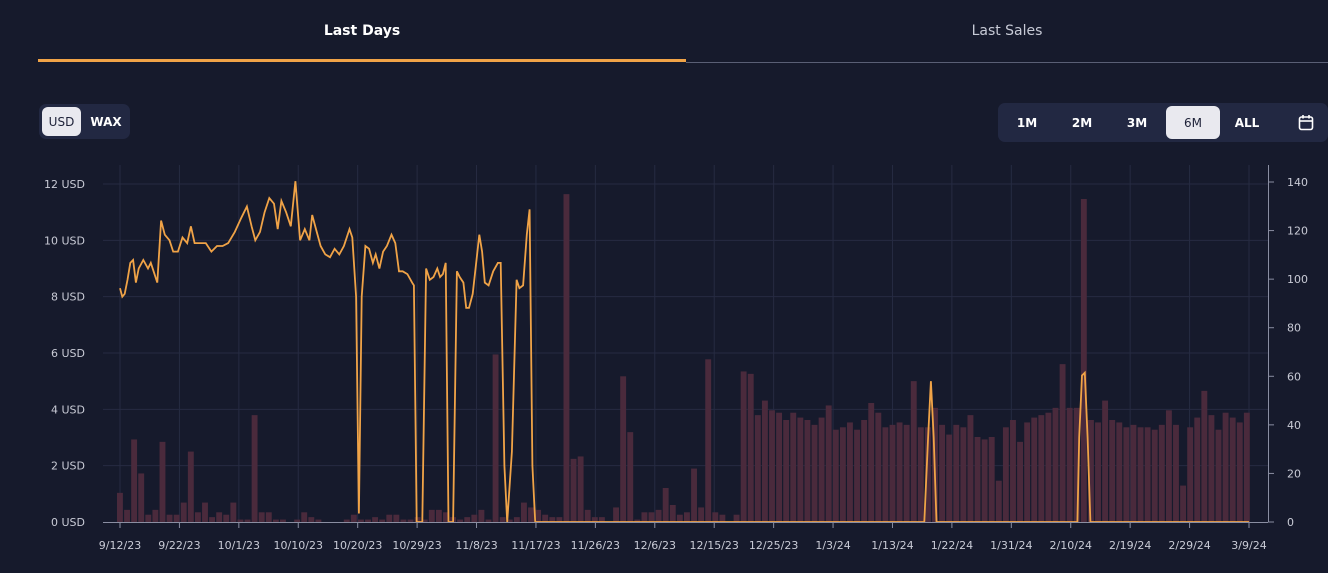 The image size is (1328, 573). I want to click on x-axis-label: 9/22/23, so click(179, 545).